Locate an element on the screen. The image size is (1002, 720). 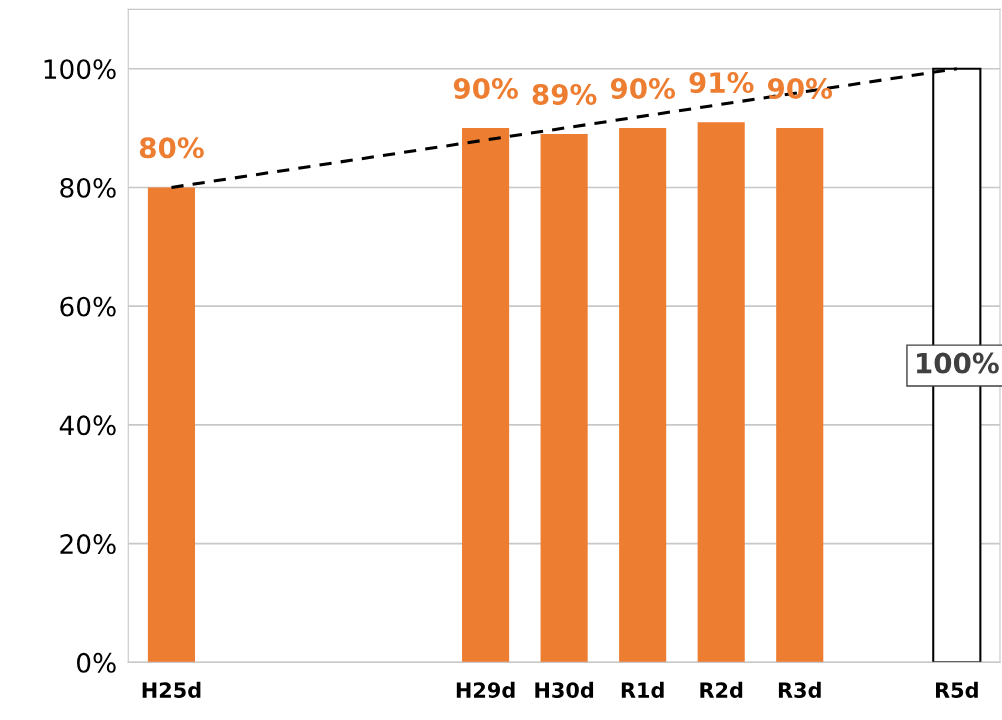
x-tick-label: R1d is located at coordinates (642, 689).